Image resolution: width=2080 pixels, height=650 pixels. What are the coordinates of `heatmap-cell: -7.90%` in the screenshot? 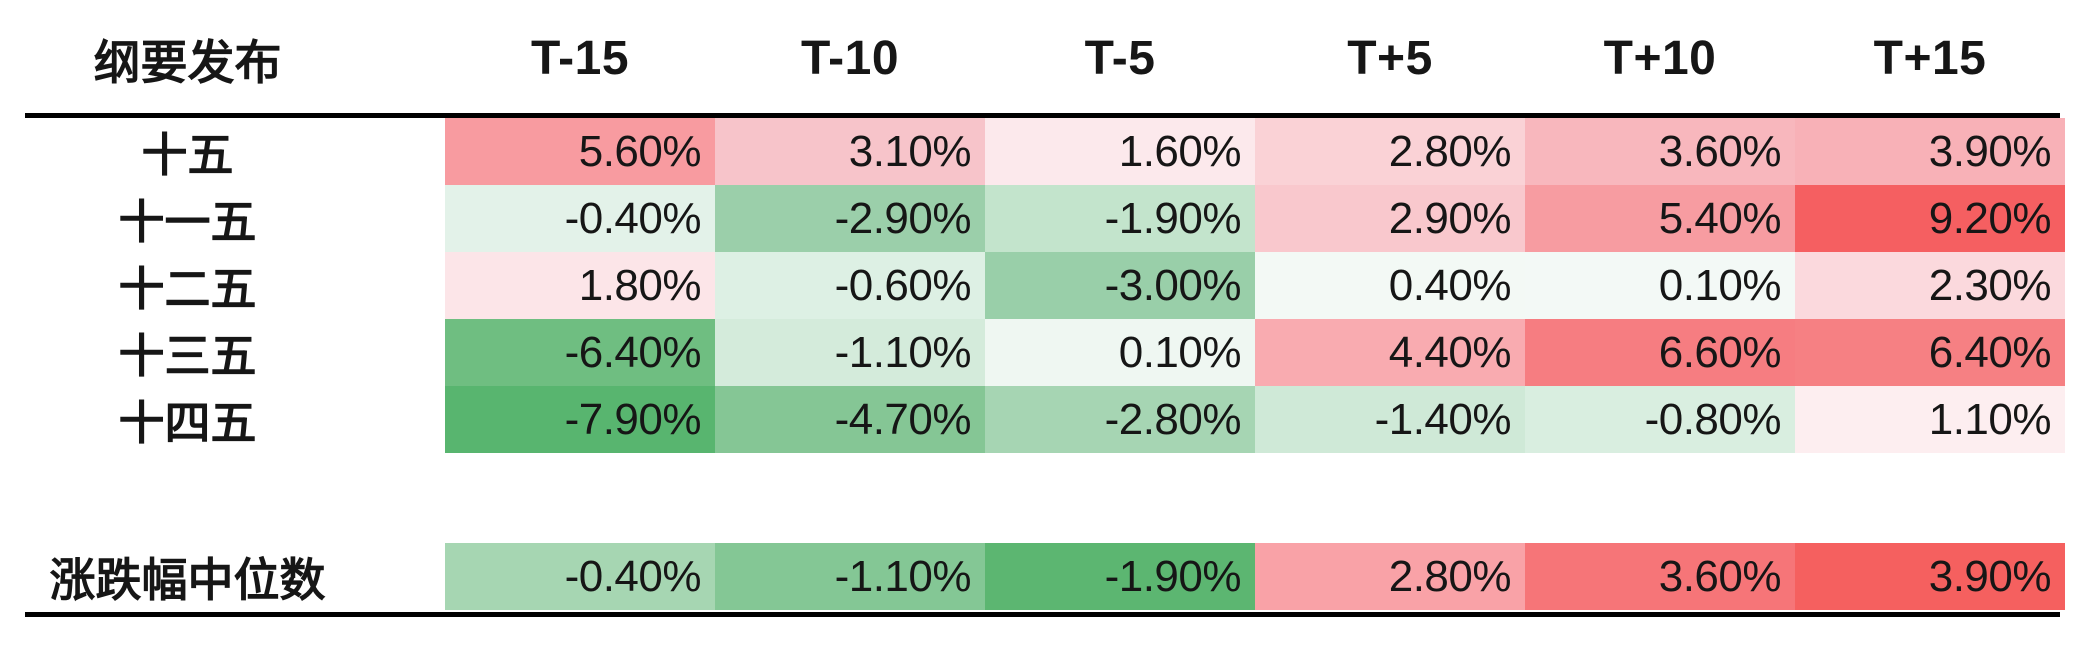 It's located at (580, 419).